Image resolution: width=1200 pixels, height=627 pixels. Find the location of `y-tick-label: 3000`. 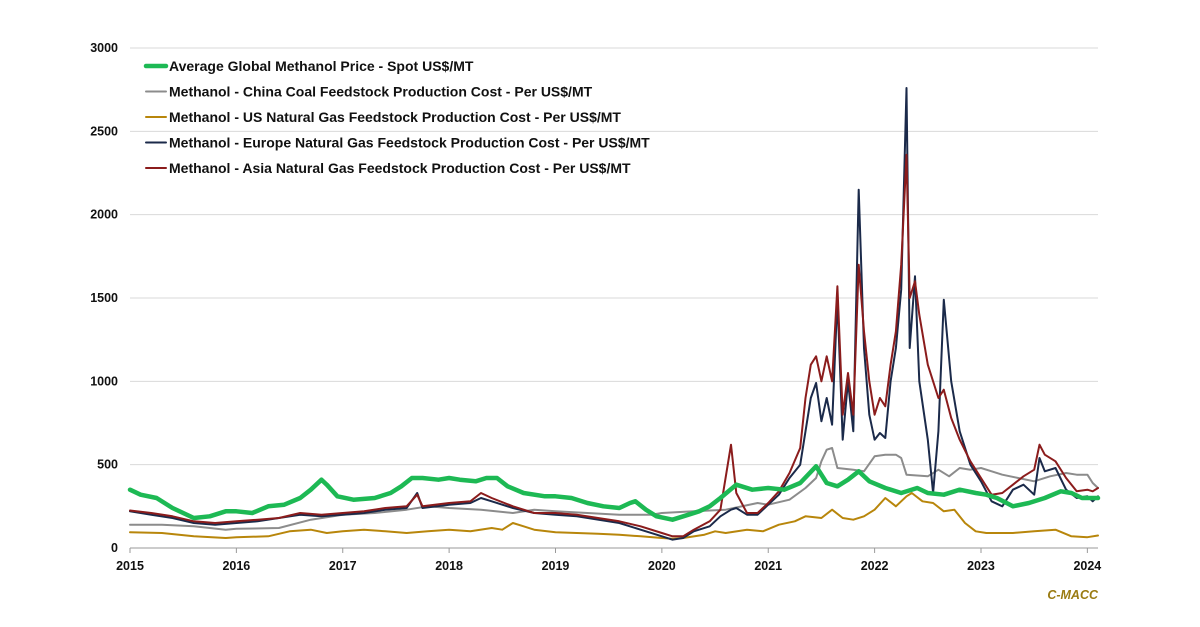

y-tick-label: 3000 is located at coordinates (104, 48).